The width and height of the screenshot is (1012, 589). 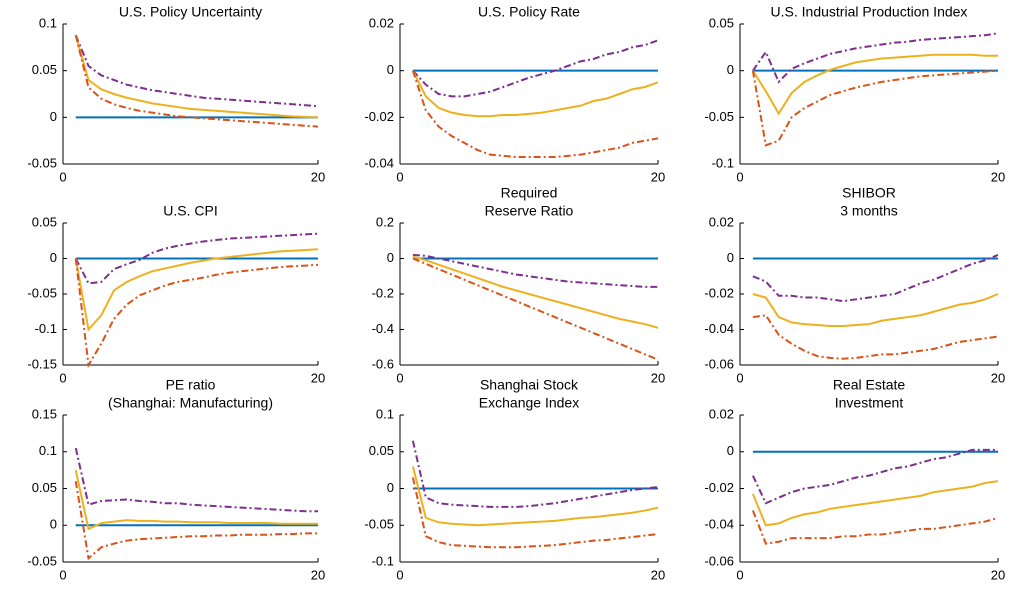 I want to click on chart-title: Shanghai Stock, so click(x=529, y=385).